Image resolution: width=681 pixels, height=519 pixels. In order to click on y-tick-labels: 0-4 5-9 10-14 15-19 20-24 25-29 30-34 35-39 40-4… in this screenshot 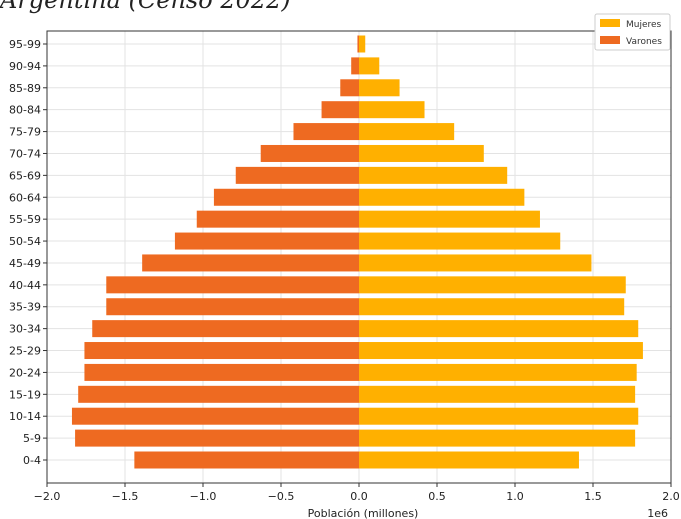, I will do `click(28, 252)`.